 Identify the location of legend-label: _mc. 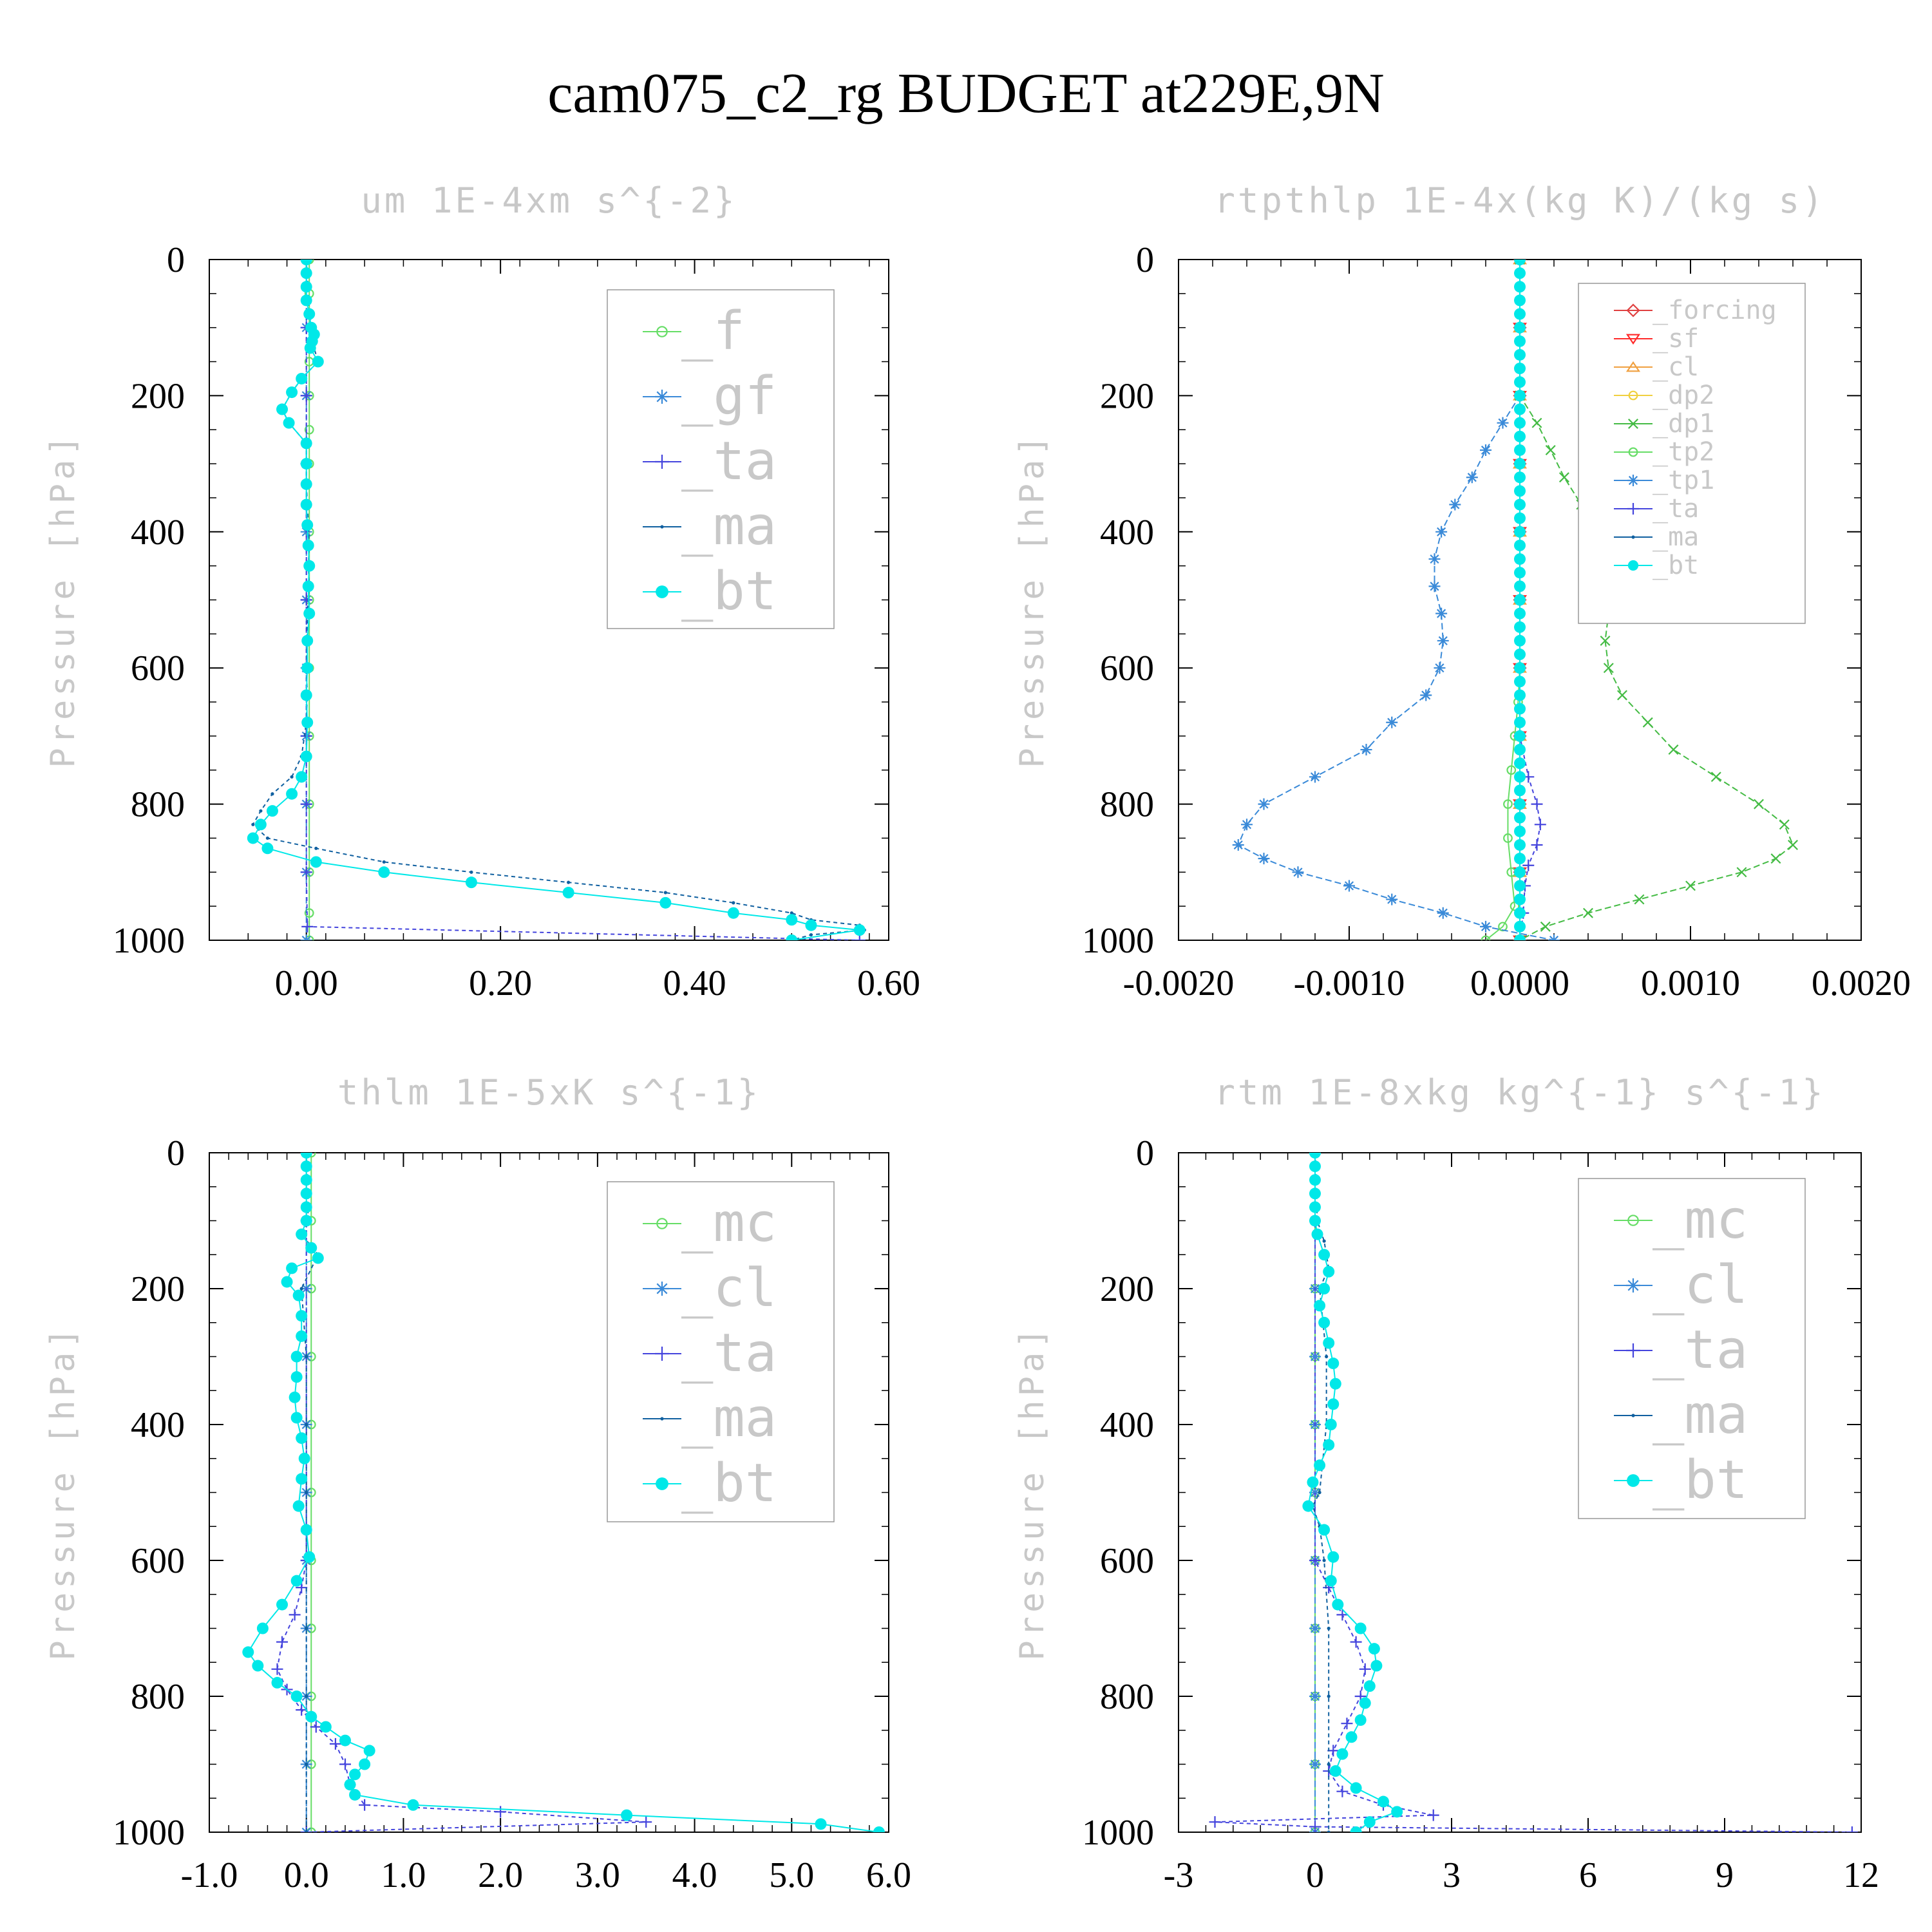
(1700, 1220).